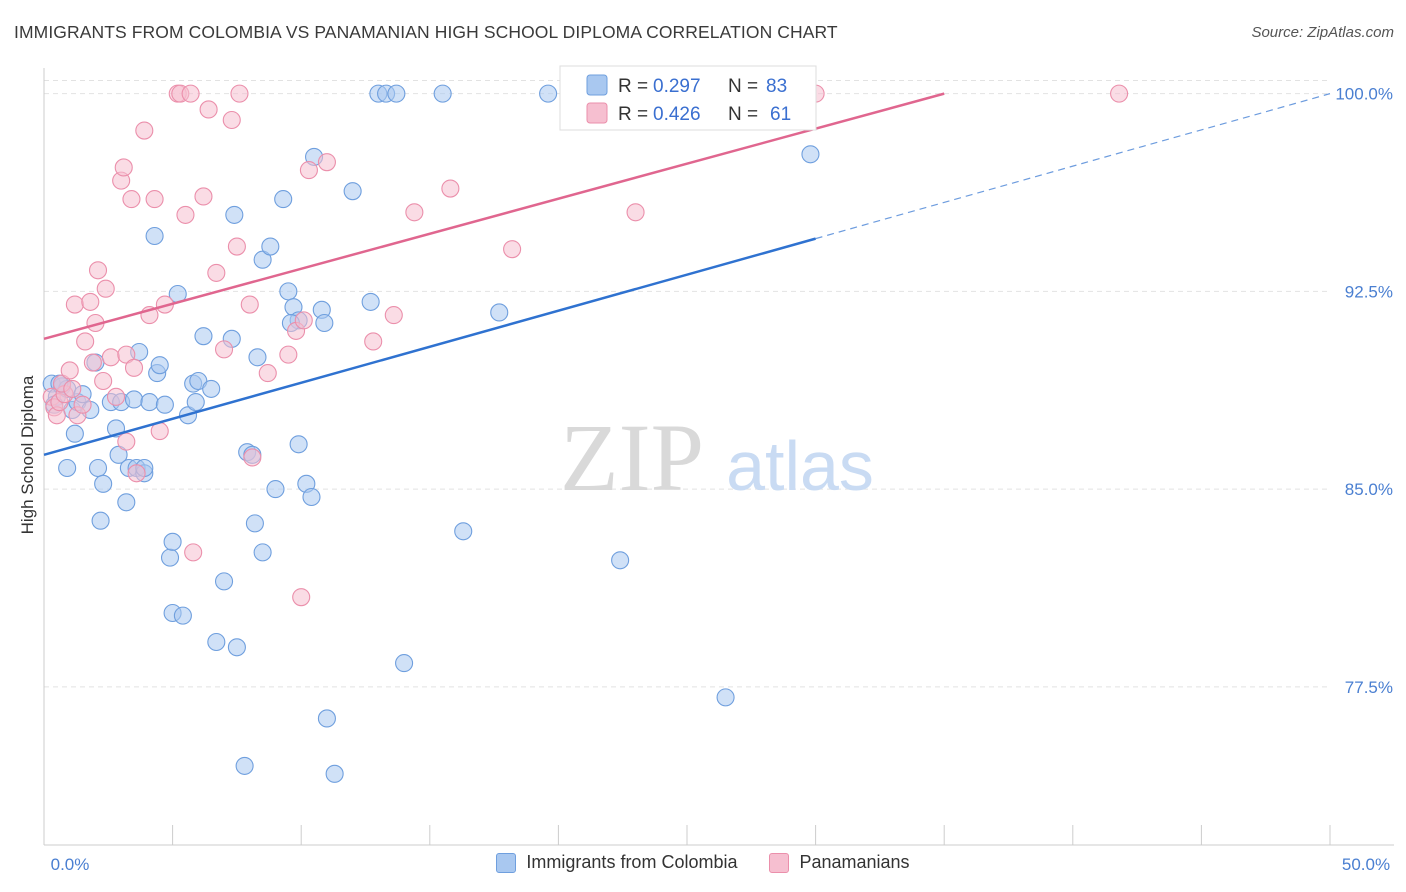 This screenshot has width=1406, height=892. I want to click on legend-n-value-colombia: 83, so click(776, 86).